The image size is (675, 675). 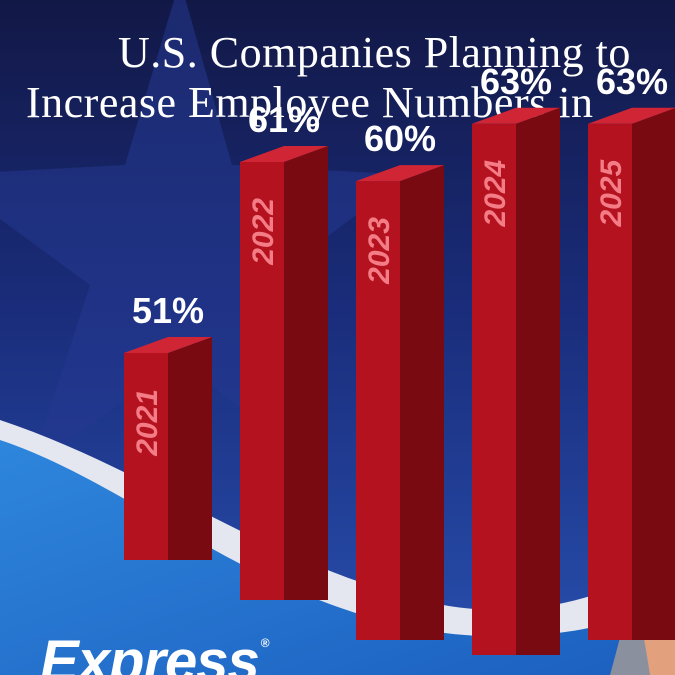 What do you see at coordinates (263, 232) in the screenshot?
I see `bar-year-label-2022: 2022` at bounding box center [263, 232].